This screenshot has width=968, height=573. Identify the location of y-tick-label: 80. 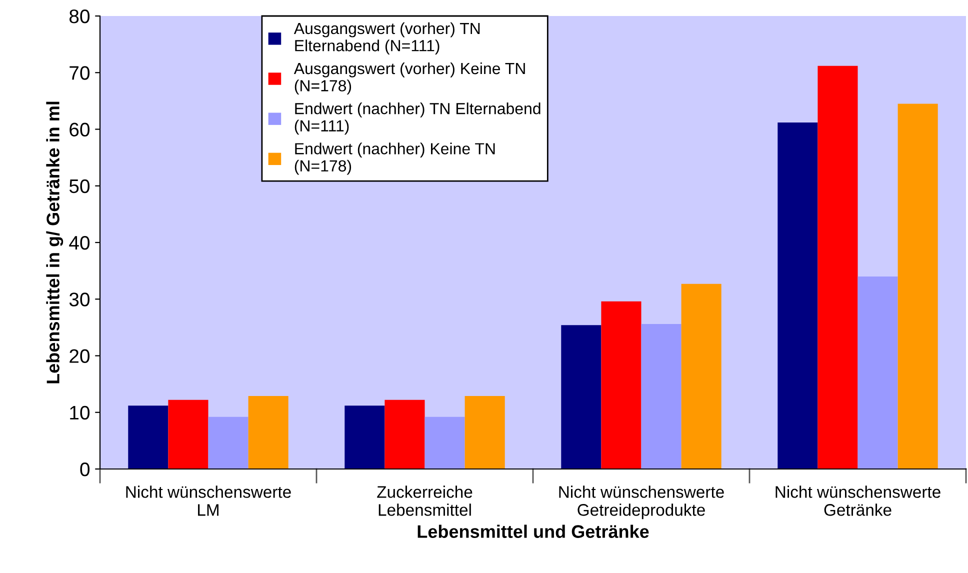
(79, 16).